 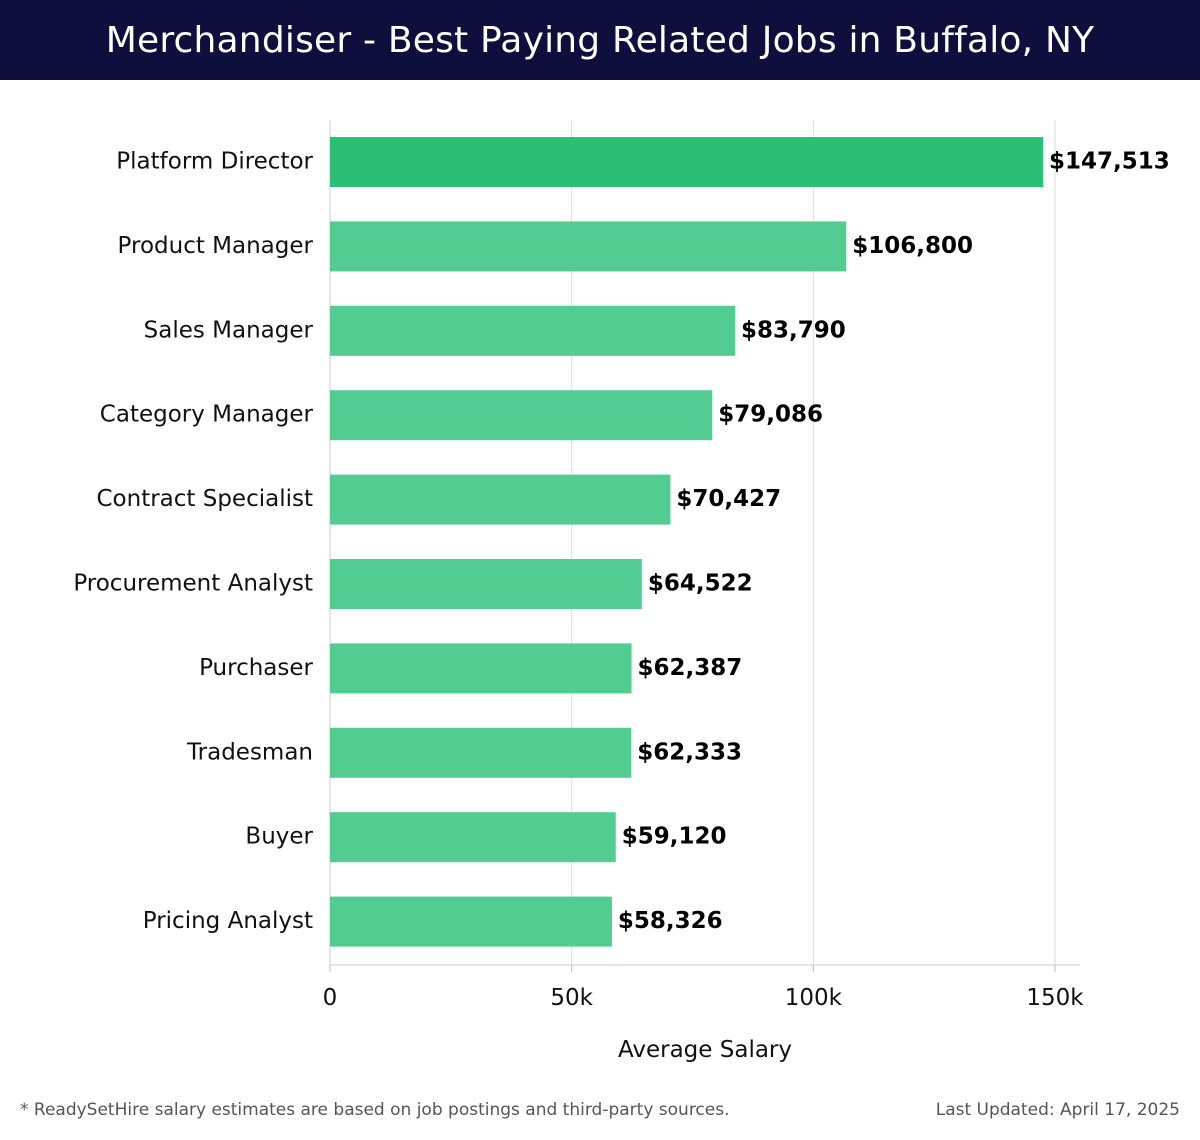 I want to click on value-label-0: $147,513, so click(x=1109, y=162).